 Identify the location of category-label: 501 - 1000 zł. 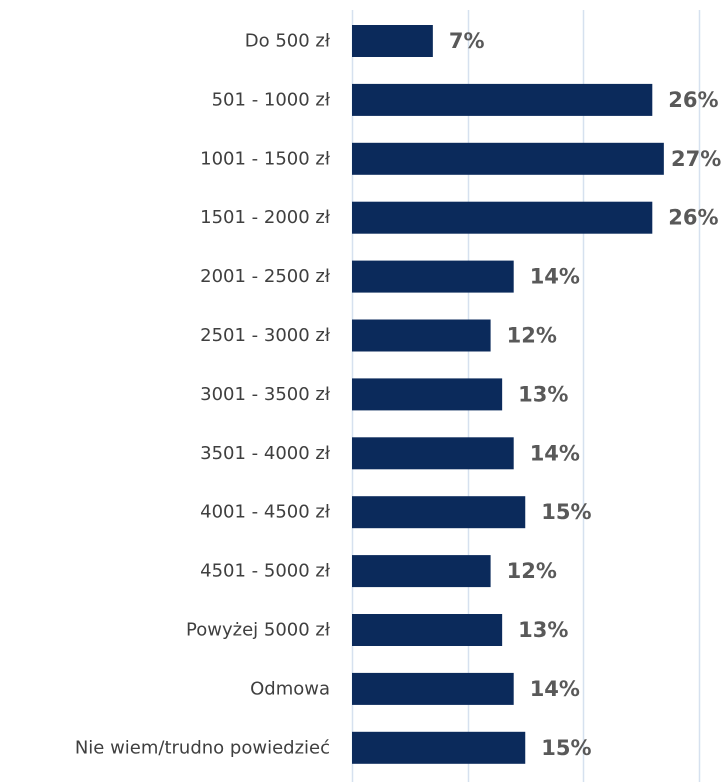
(271, 99).